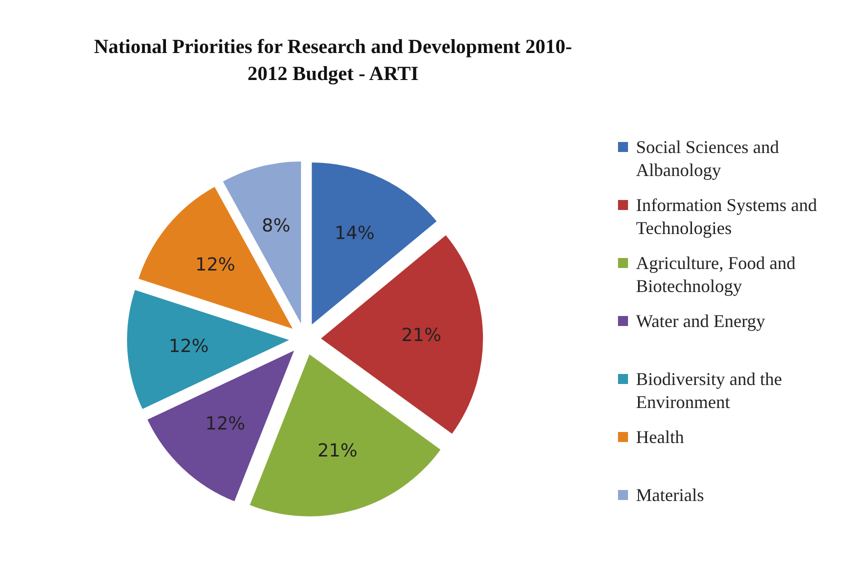  I want to click on data-label: 8%, so click(276, 226).